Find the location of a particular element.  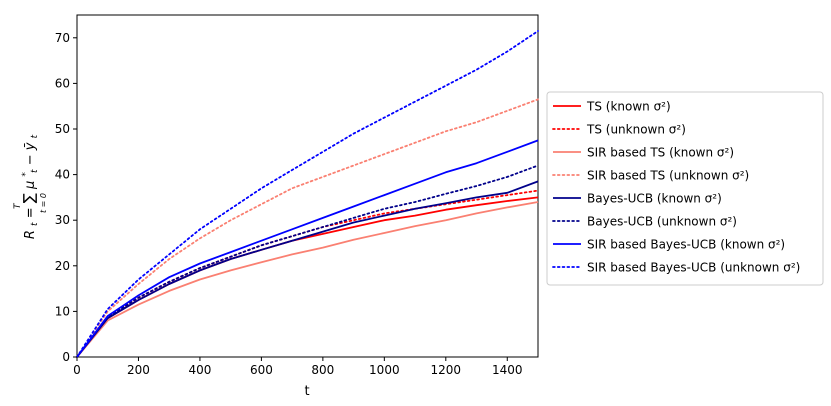

legend-label-6: SIR based Bayes-UCB (known σ²) is located at coordinates (686, 245).